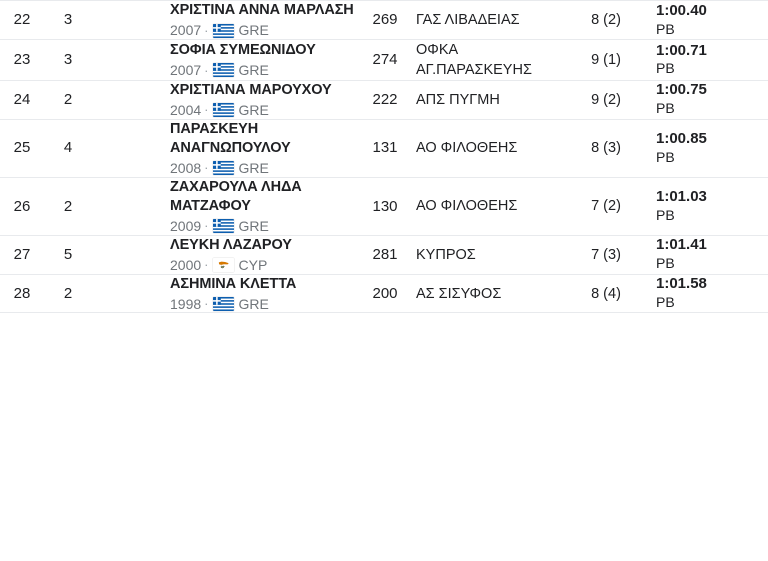  What do you see at coordinates (186, 30) in the screenshot?
I see `athlete-birth-year: 2007` at bounding box center [186, 30].